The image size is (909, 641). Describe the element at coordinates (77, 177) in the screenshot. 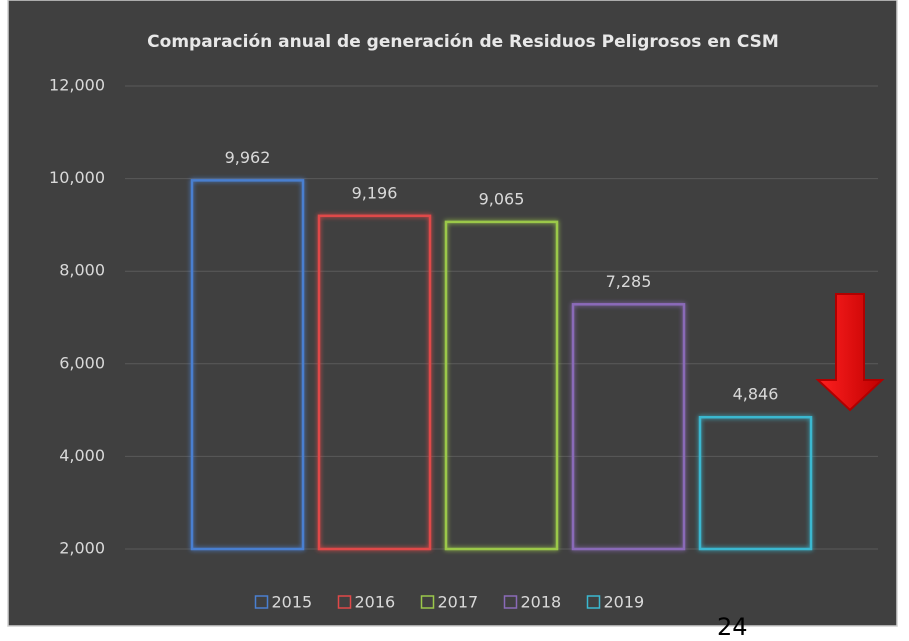

I see `y-tick-label: 10,000` at that location.